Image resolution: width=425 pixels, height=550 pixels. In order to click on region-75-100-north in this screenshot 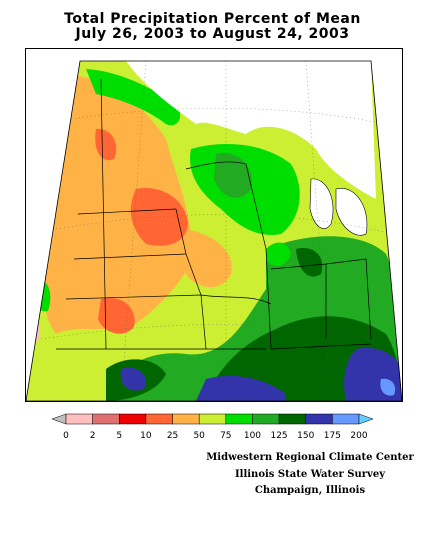, I will do `click(133, 97)`.